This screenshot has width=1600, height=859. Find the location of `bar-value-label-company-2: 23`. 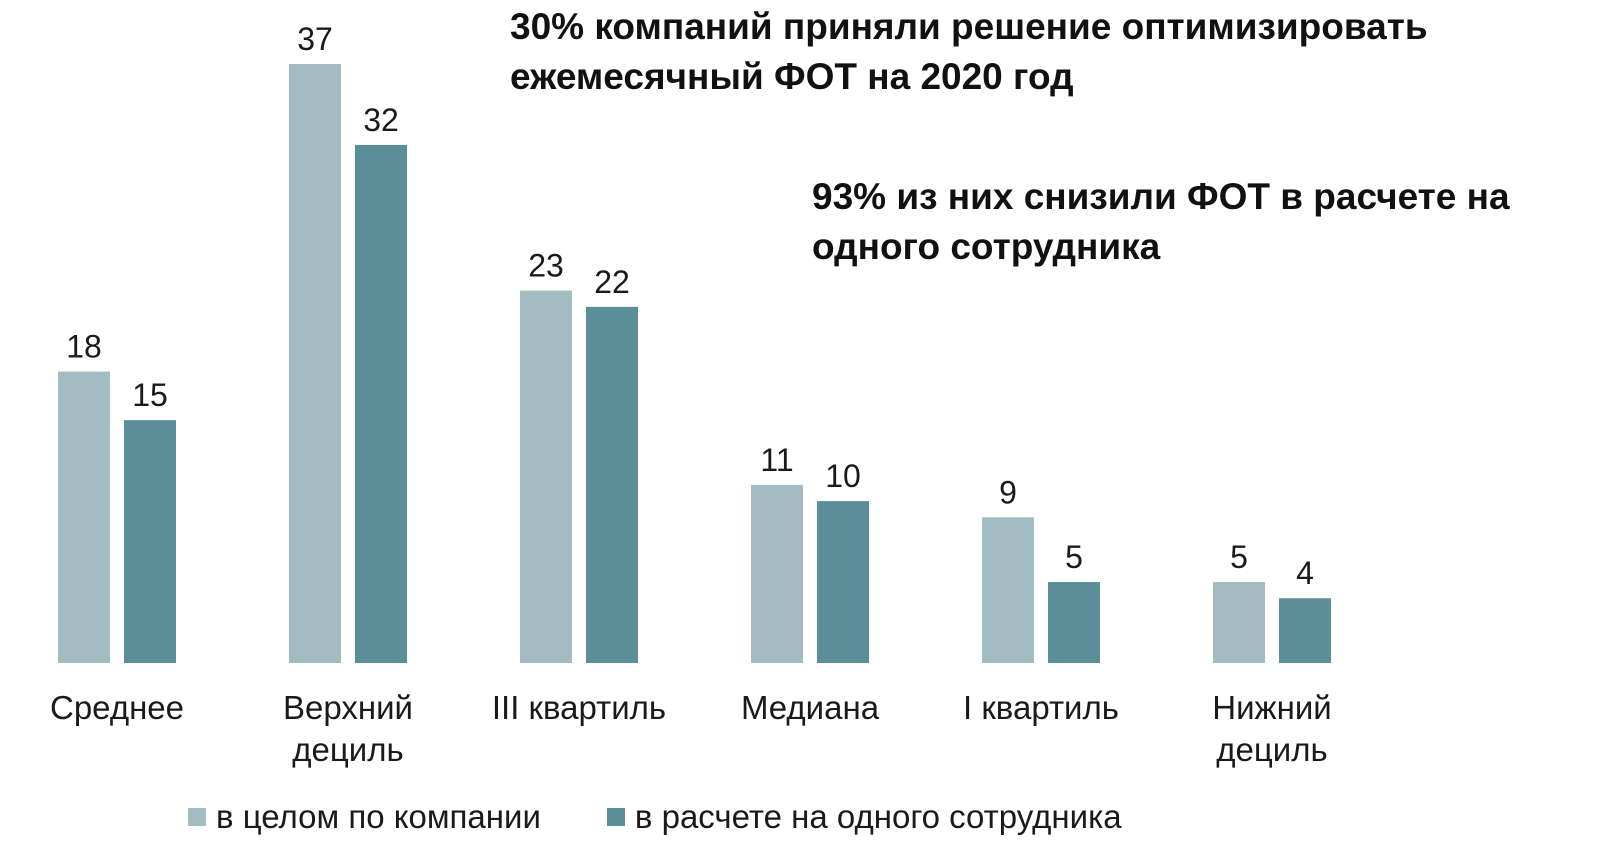

bar-value-label-company-2: 23 is located at coordinates (546, 266).